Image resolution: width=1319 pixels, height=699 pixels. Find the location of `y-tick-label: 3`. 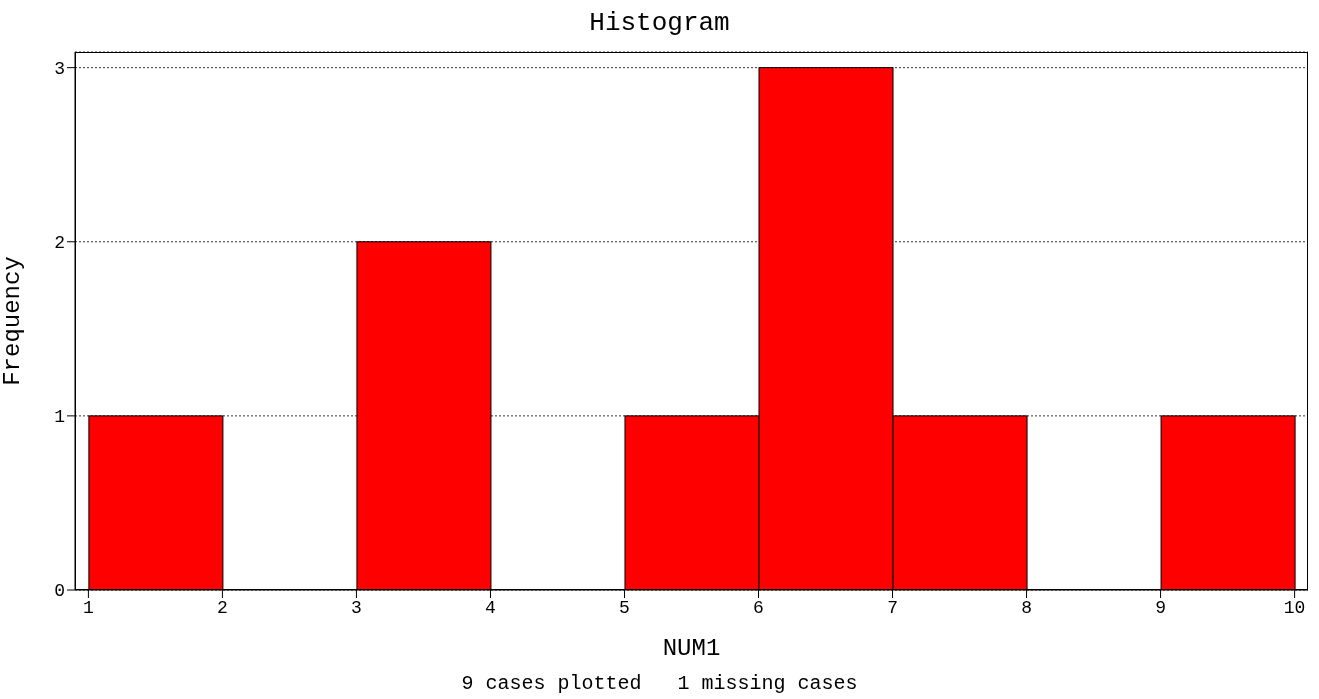

y-tick-label: 3 is located at coordinates (59, 69).